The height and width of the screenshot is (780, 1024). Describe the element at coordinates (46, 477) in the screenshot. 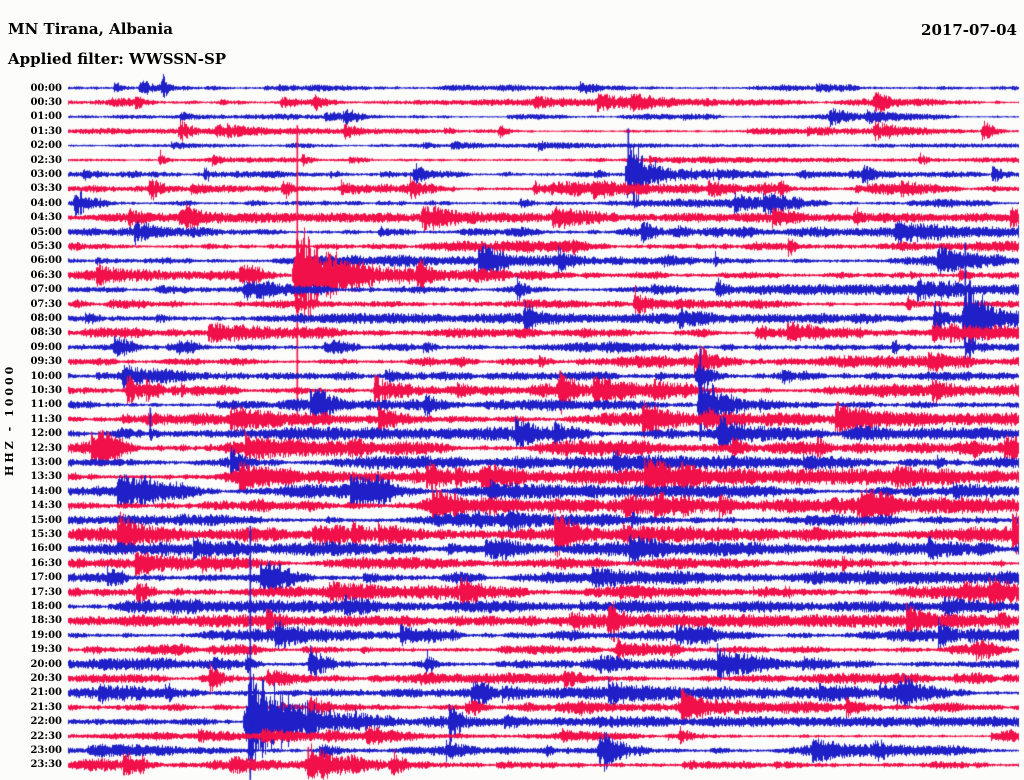

I see `time-tick-label: 13:30` at that location.